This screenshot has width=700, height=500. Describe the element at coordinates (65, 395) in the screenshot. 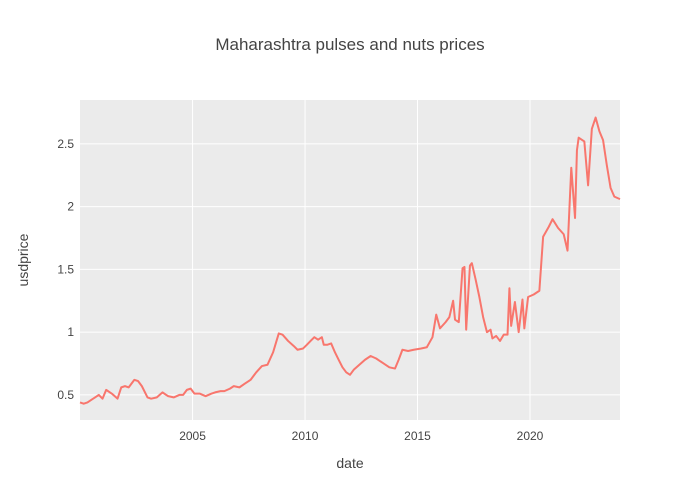

I see `y-tick-label: 0.5` at that location.